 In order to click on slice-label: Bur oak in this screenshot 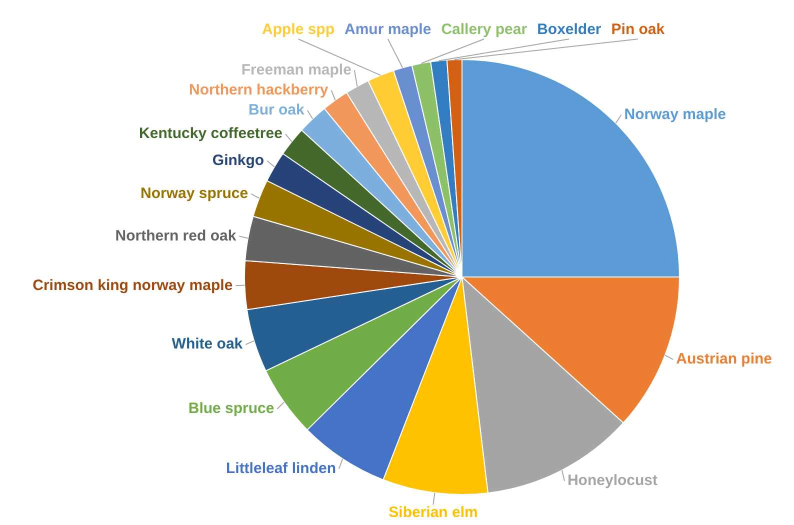, I will do `click(277, 109)`.